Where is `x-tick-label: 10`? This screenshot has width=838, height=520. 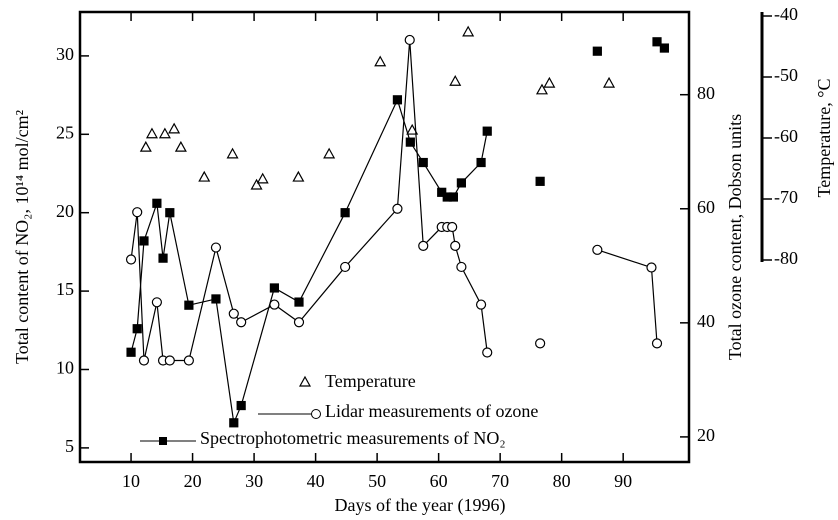
x-tick-label: 10 is located at coordinates (131, 481).